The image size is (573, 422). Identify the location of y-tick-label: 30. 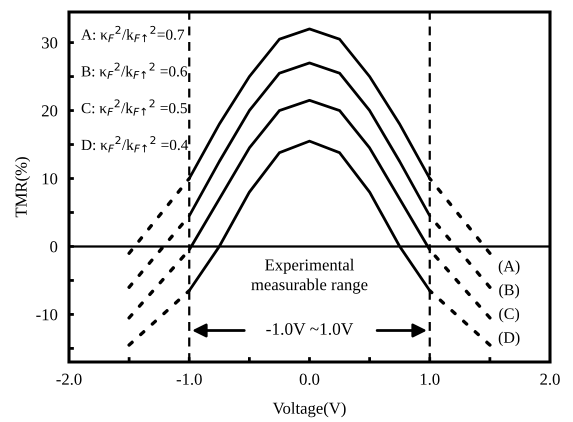
(50, 43).